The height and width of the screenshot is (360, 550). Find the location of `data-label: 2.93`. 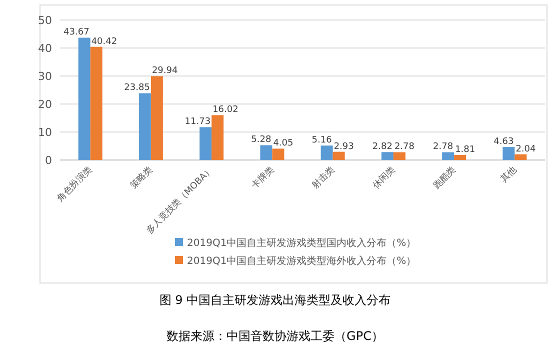

data-label: 2.93 is located at coordinates (344, 147).